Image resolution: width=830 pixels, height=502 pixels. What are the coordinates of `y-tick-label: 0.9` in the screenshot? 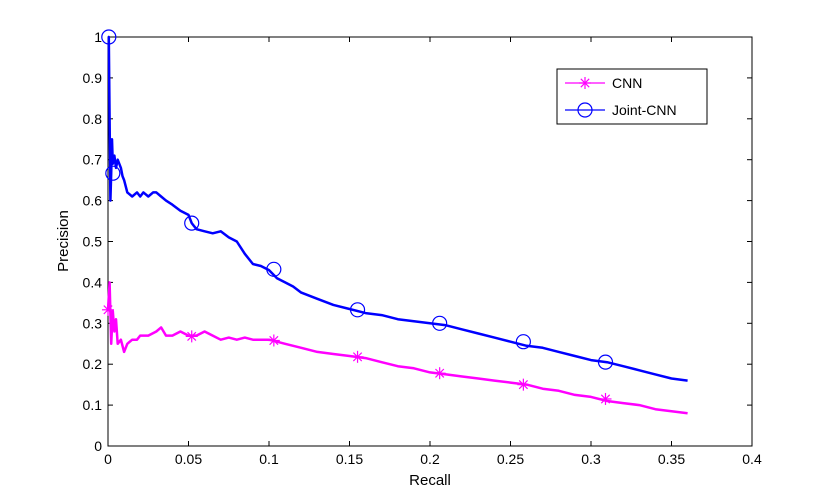 It's located at (93, 78).